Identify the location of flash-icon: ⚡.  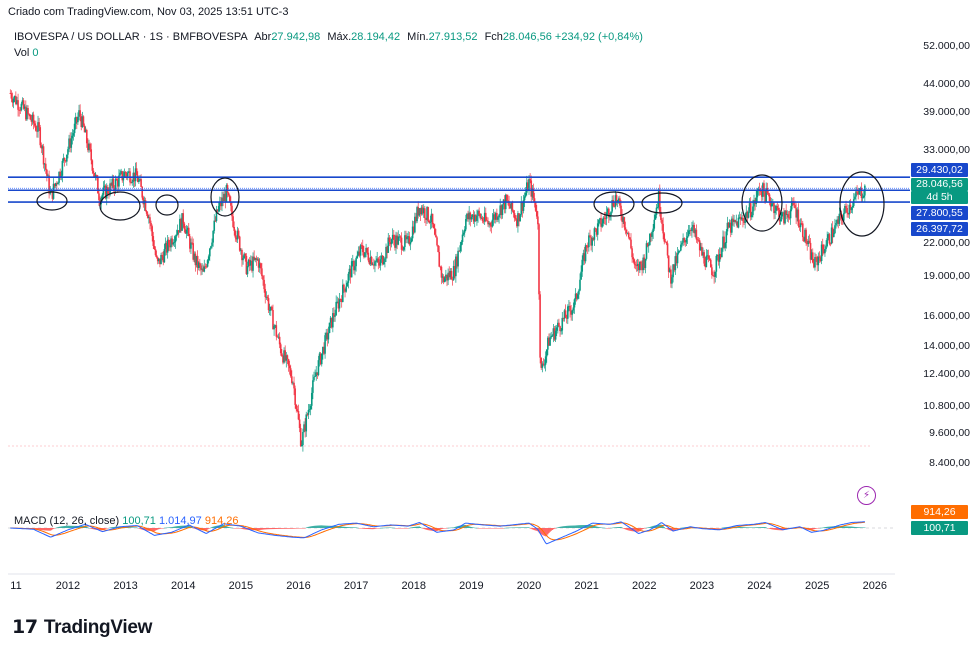
(866, 495).